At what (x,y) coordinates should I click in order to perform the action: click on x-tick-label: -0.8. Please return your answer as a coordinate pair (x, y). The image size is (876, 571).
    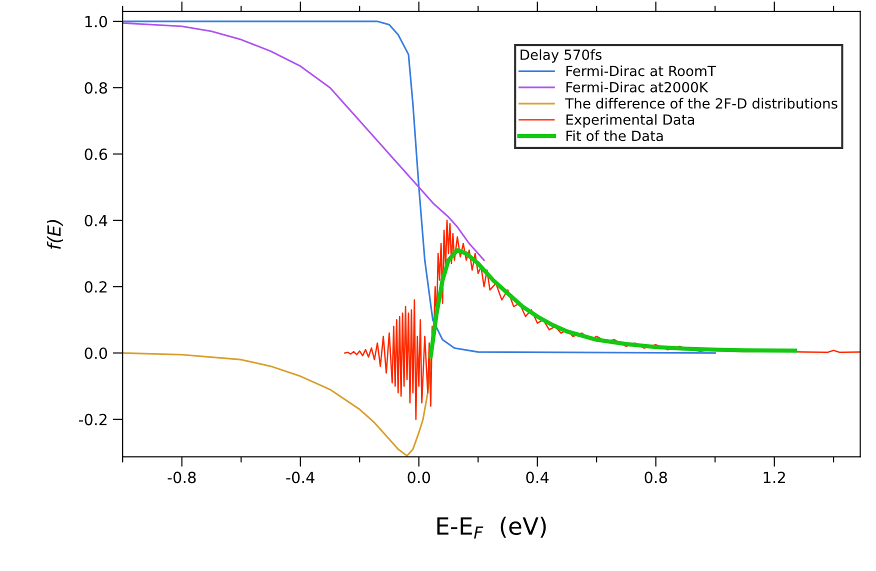
    Looking at the image, I should click on (182, 478).